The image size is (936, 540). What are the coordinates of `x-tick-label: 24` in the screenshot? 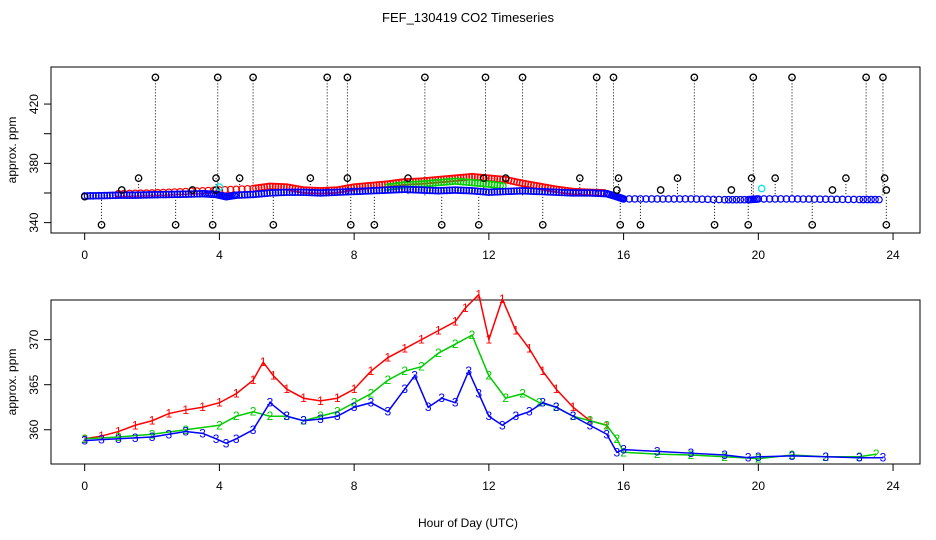 It's located at (893, 255).